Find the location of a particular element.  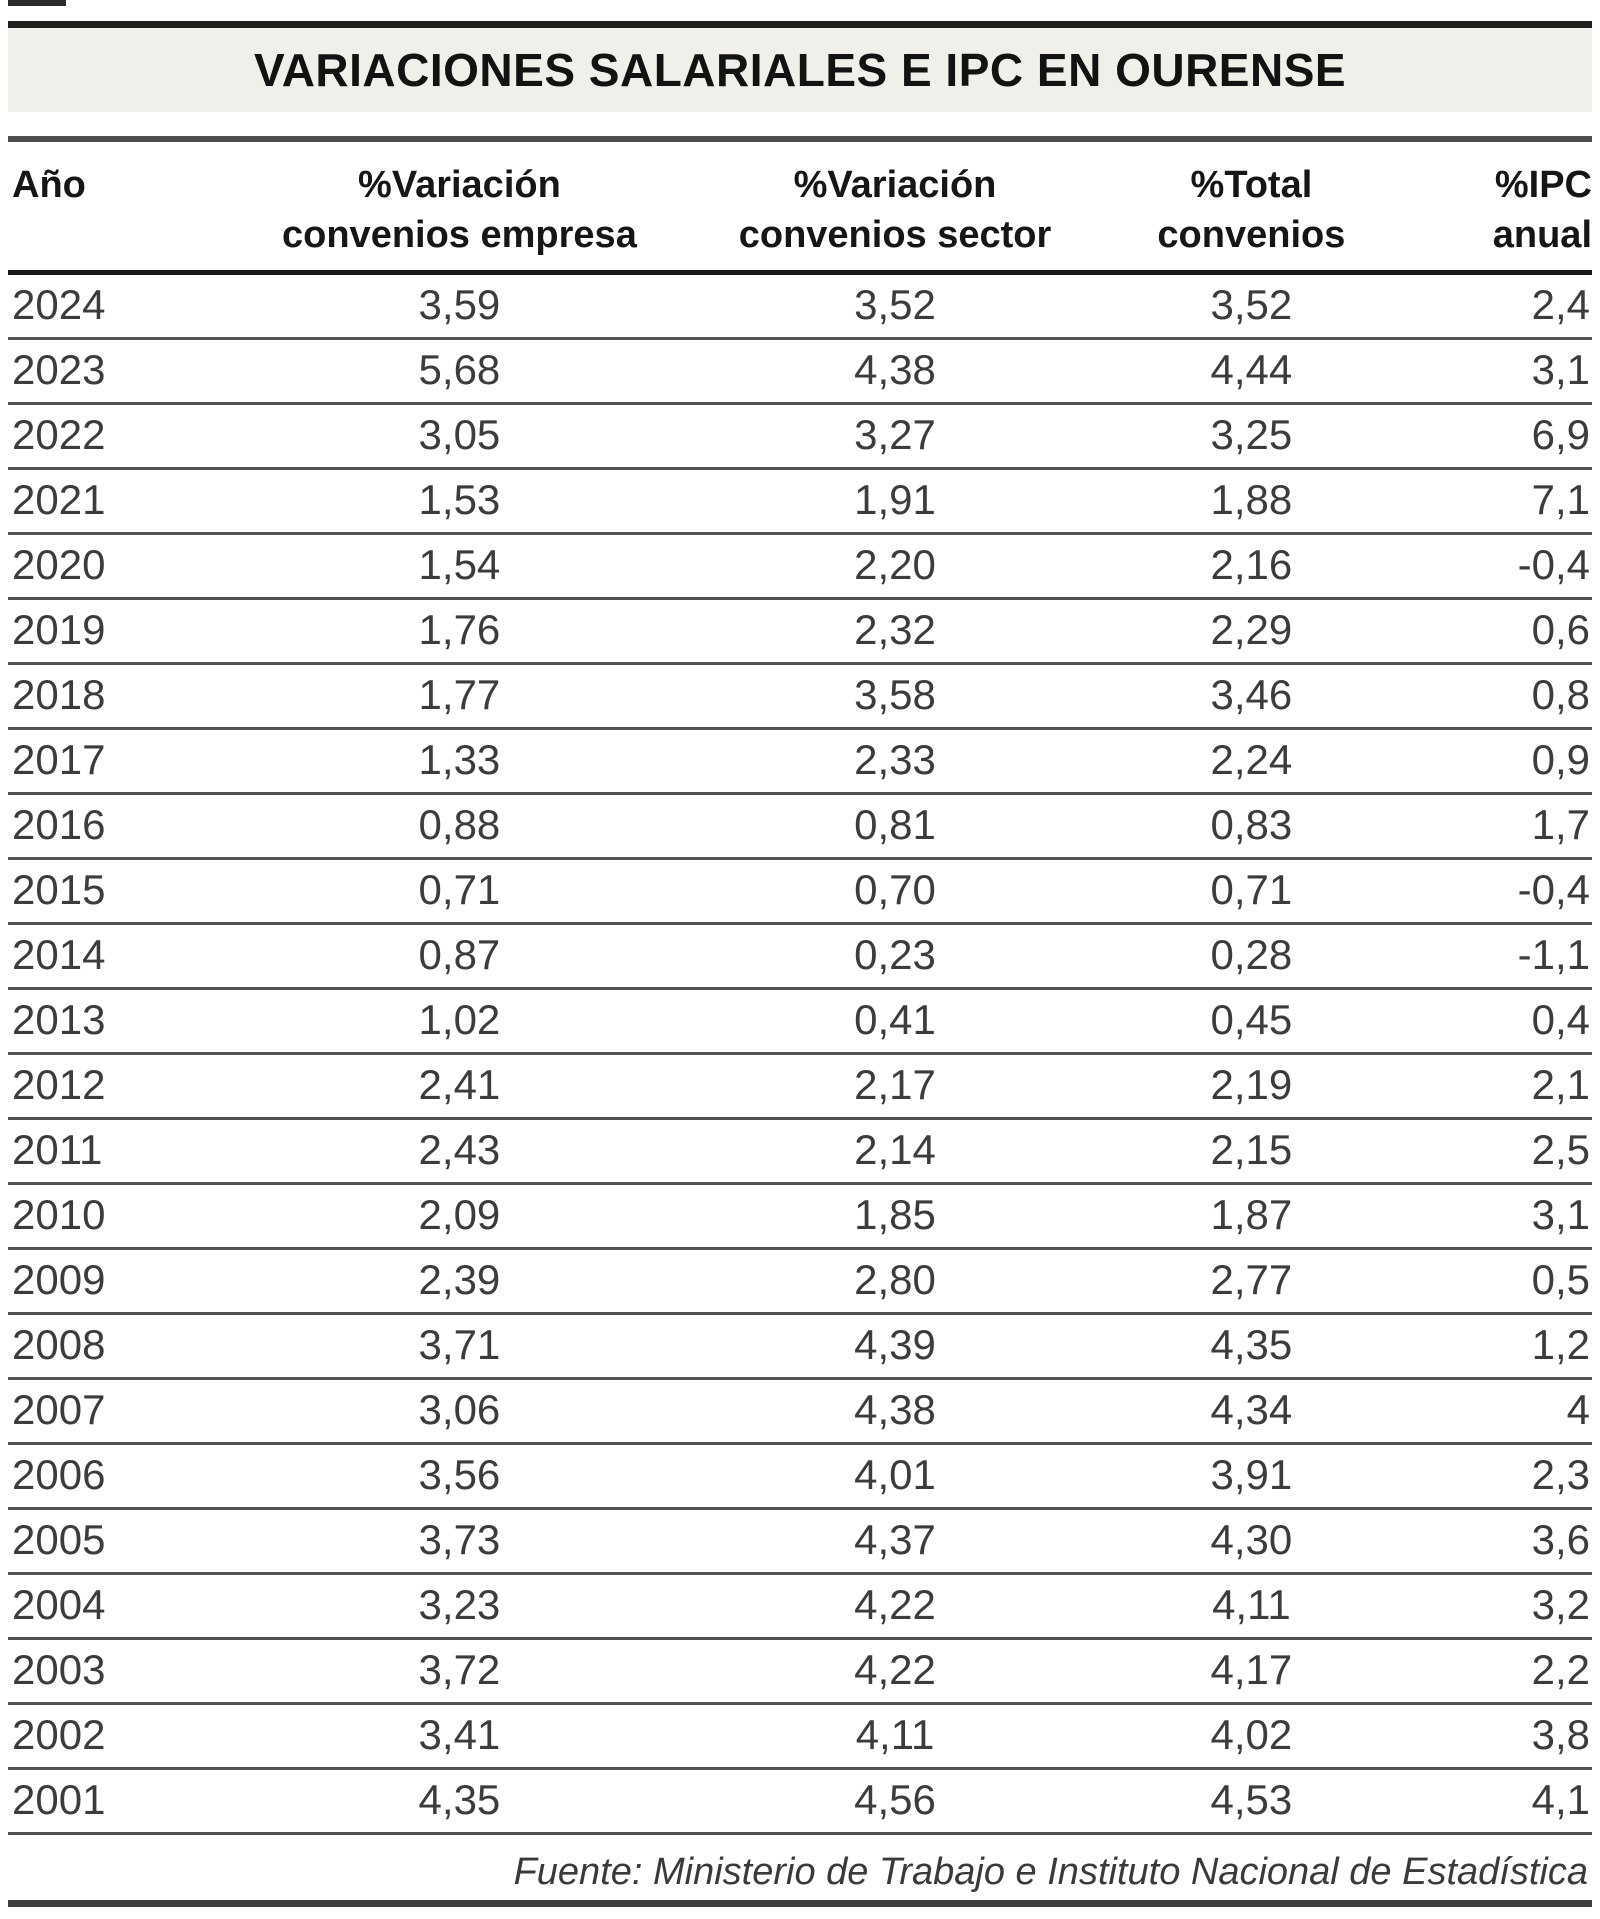

value-cell: 2,39 is located at coordinates (459, 1282).